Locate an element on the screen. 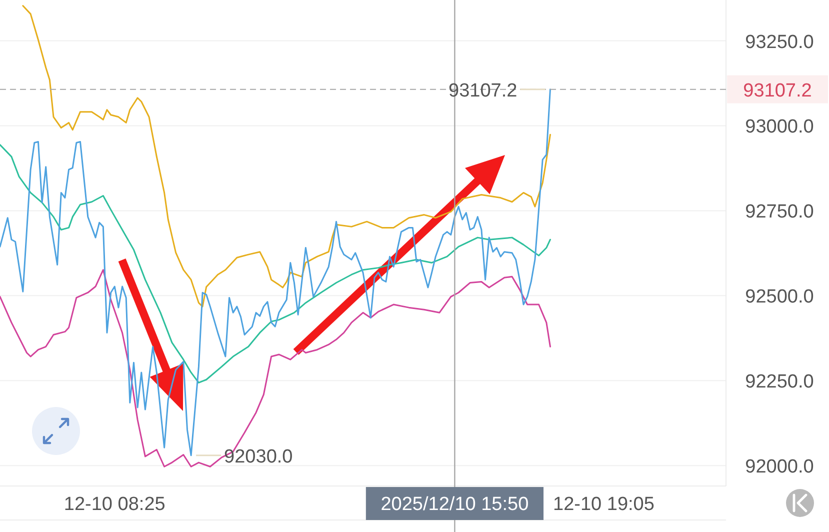  x-tick-label: 12-10 08:25 is located at coordinates (115, 504).